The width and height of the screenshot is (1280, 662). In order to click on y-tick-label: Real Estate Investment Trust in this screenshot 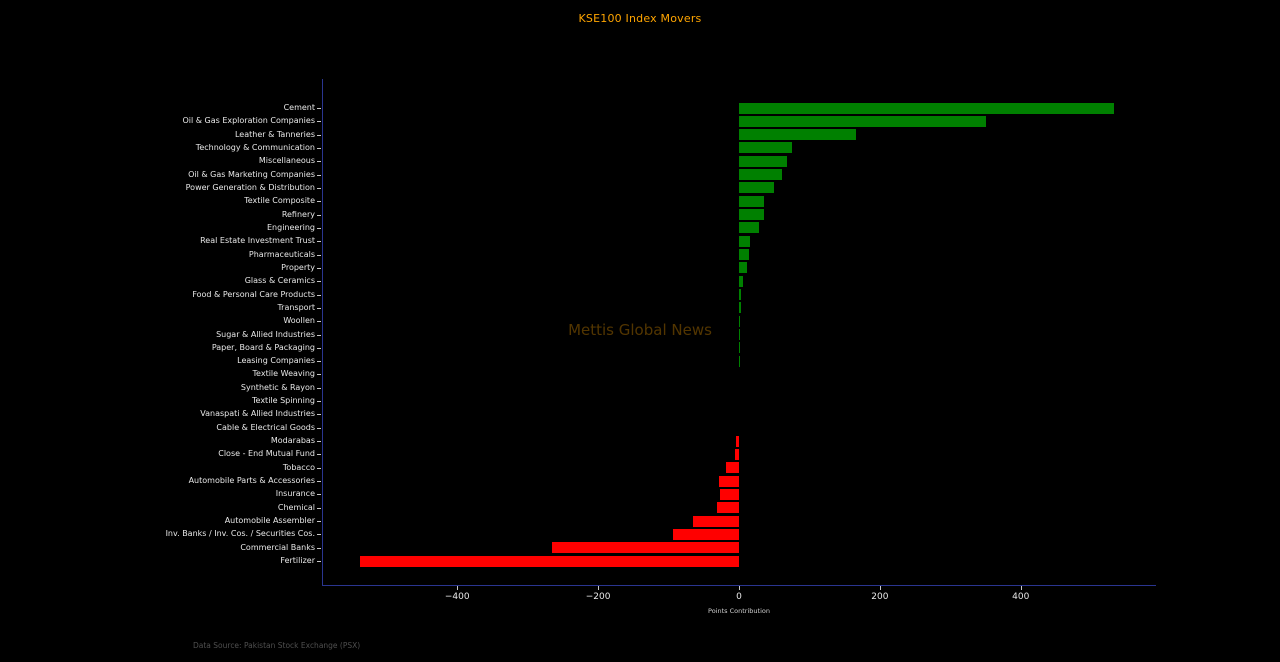, I will do `click(257, 241)`.